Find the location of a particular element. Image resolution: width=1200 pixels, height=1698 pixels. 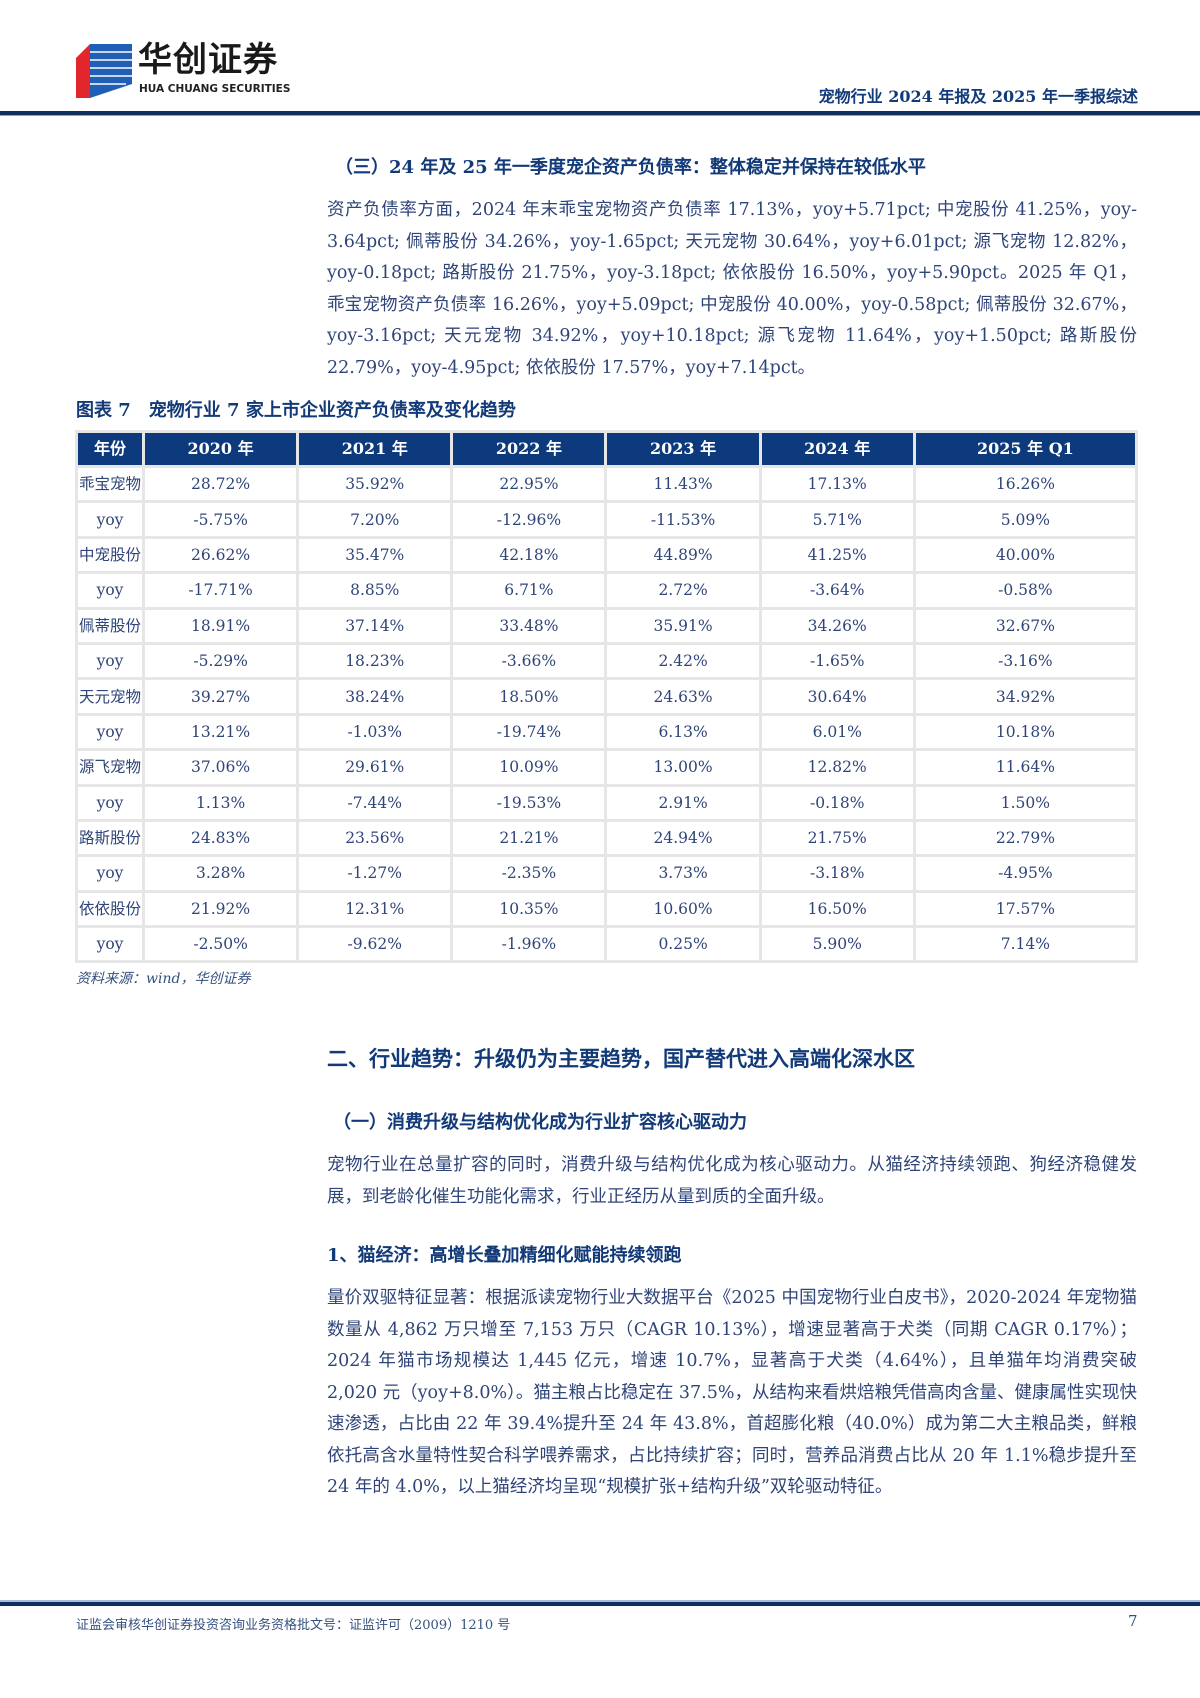

table-cell: 5.09% is located at coordinates (1025, 519).